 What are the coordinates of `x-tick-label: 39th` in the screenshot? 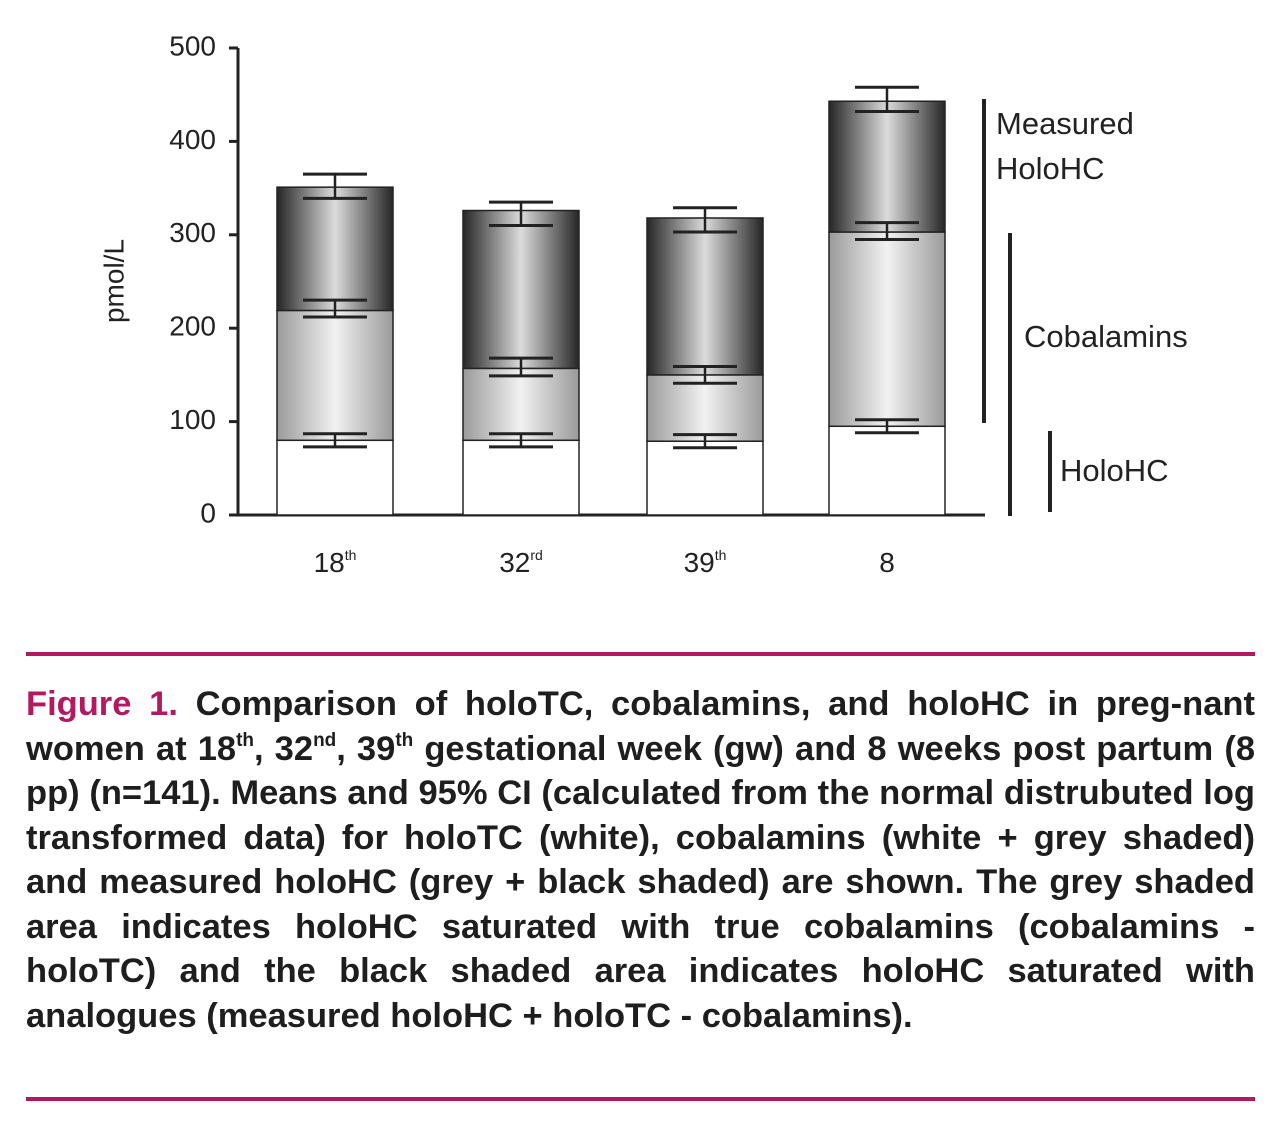 It's located at (705, 562).